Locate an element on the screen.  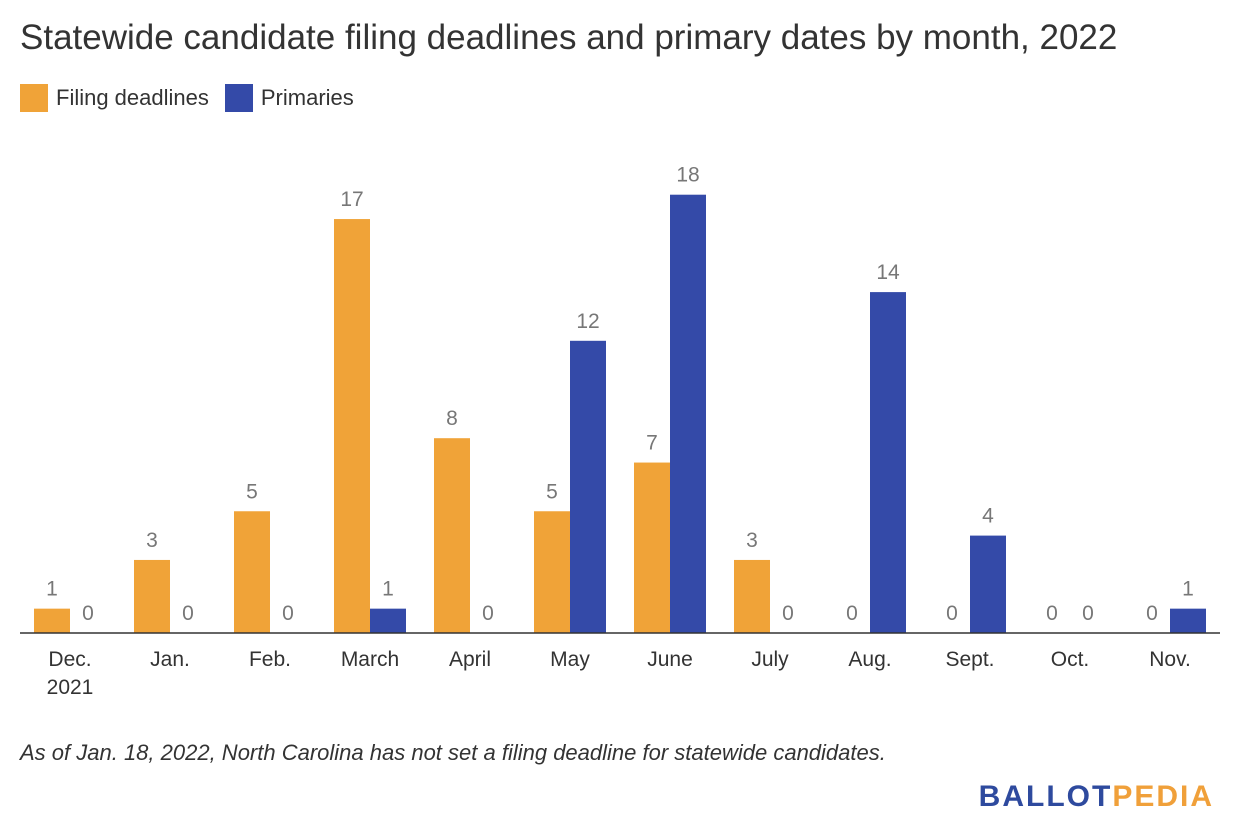
ballotpedia-logo: BALLOTPEDIA is located at coordinates (1096, 797).